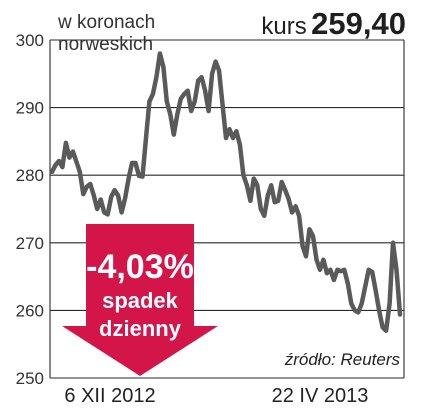 The height and width of the screenshot is (418, 430). I want to click on kurs-value: 259,40, so click(358, 23).